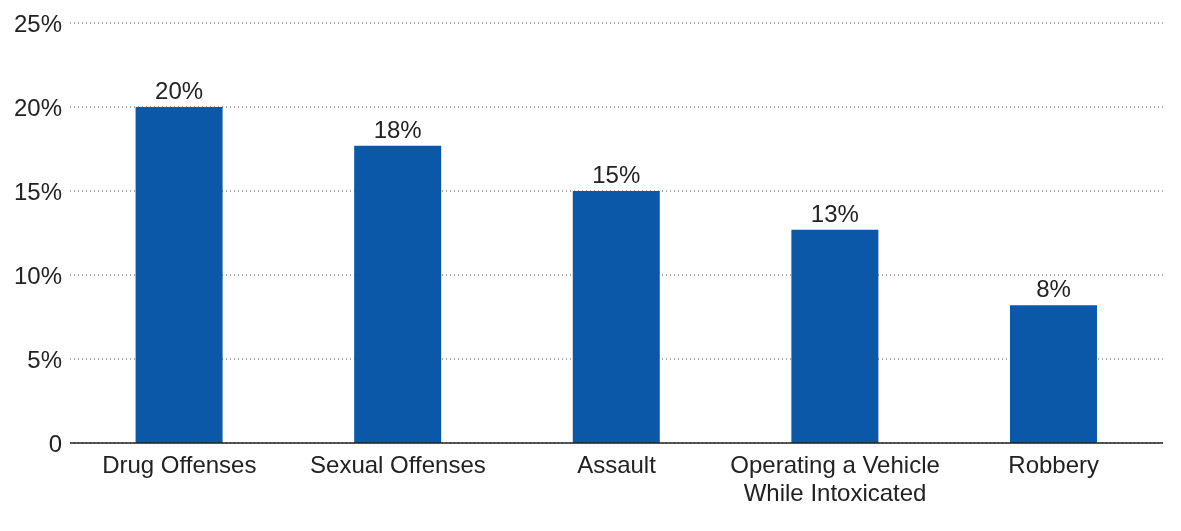  I want to click on y-tick-label: 5%, so click(44, 359).